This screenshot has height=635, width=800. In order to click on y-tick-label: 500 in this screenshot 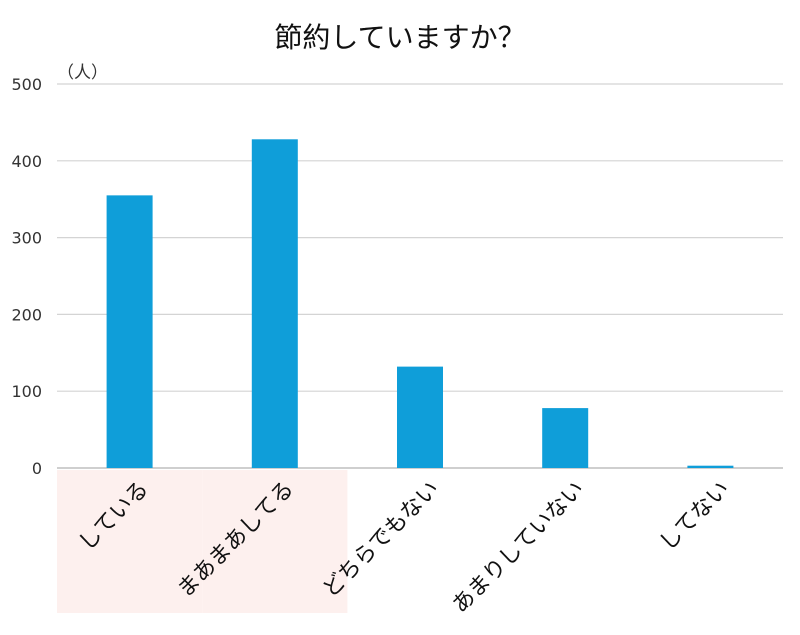, I will do `click(26, 84)`.